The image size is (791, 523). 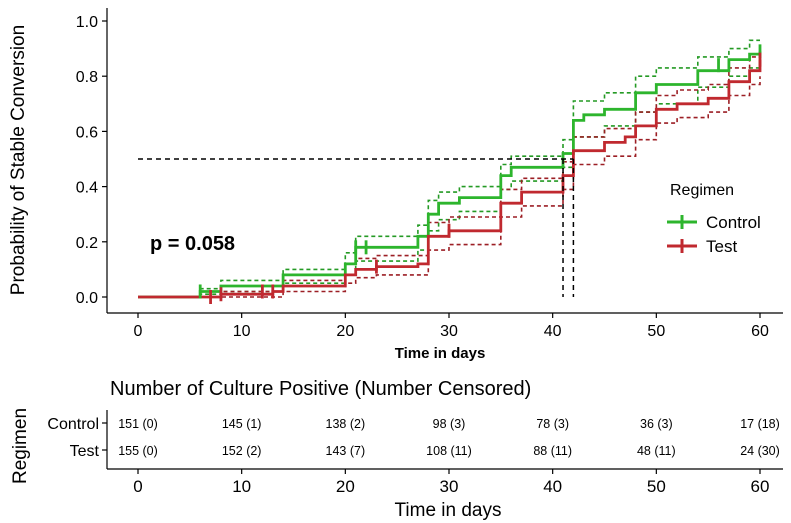 What do you see at coordinates (345, 331) in the screenshot?
I see `x-tick-label: 20` at bounding box center [345, 331].